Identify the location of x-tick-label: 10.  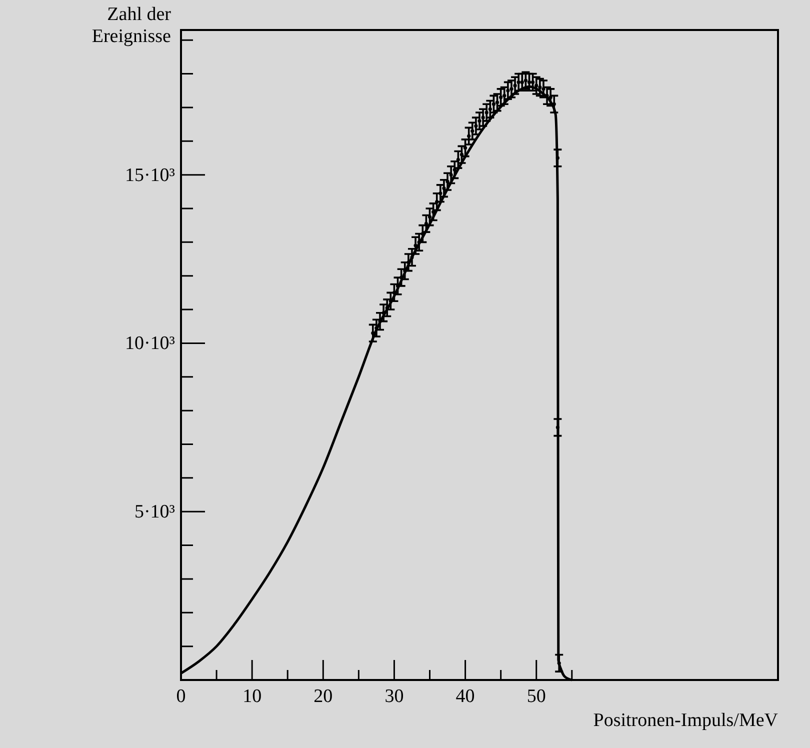
(252, 696).